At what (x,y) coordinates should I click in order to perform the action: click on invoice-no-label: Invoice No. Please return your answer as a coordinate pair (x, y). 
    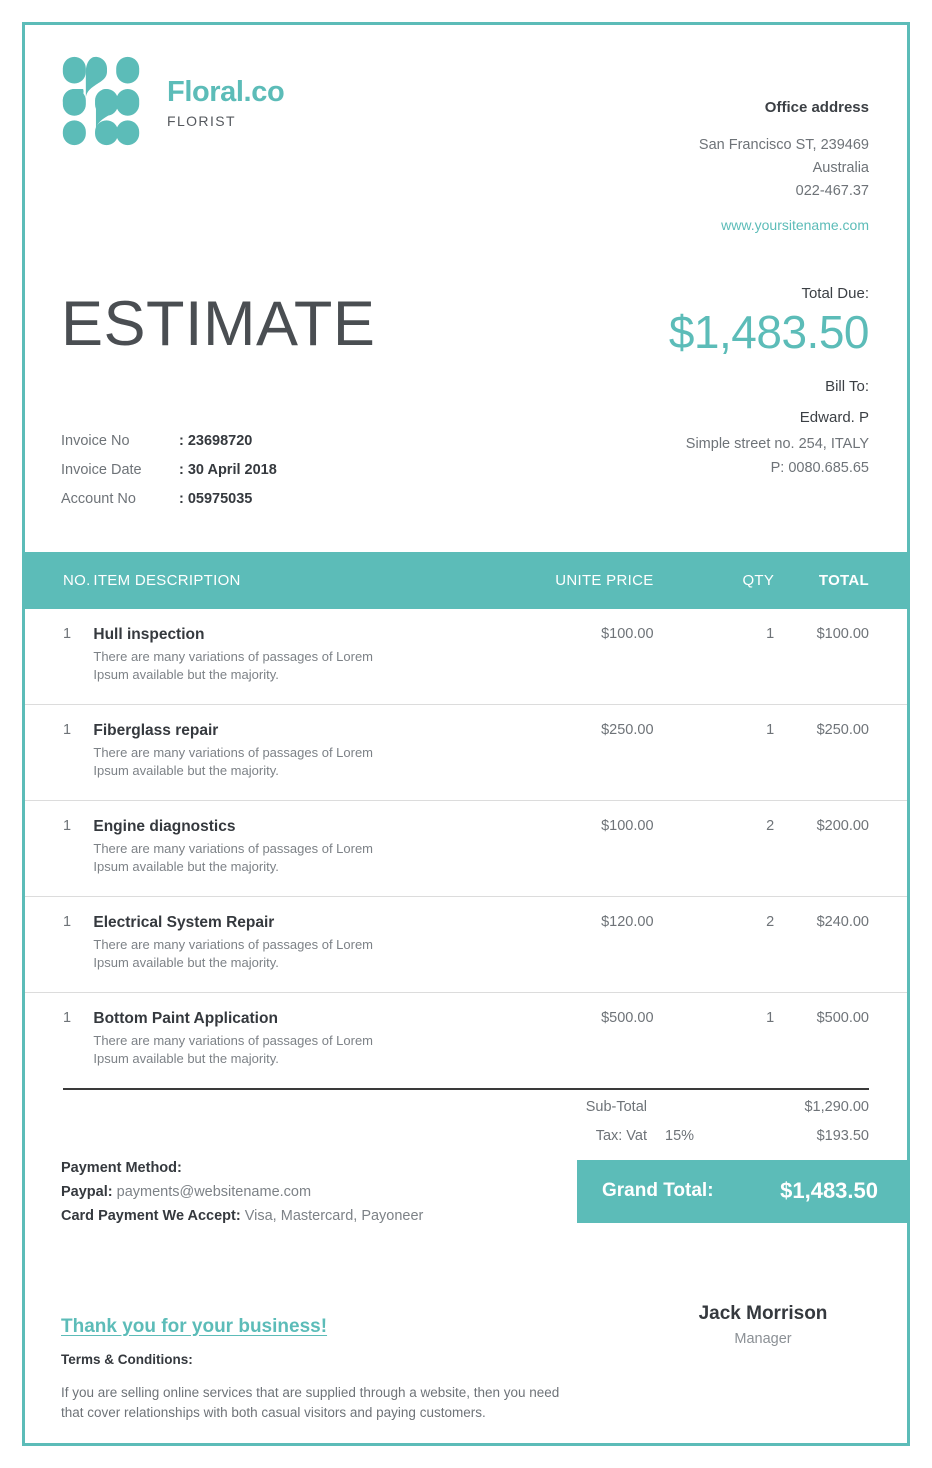
    Looking at the image, I should click on (95, 441).